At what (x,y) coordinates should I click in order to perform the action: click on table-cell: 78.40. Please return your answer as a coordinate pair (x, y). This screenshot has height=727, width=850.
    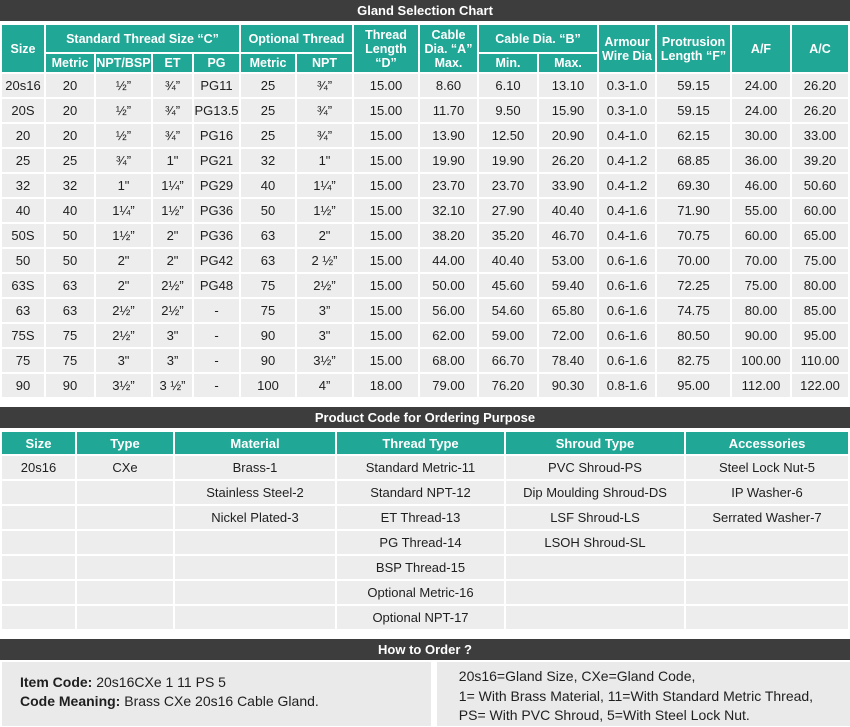
    Looking at the image, I should click on (568, 360).